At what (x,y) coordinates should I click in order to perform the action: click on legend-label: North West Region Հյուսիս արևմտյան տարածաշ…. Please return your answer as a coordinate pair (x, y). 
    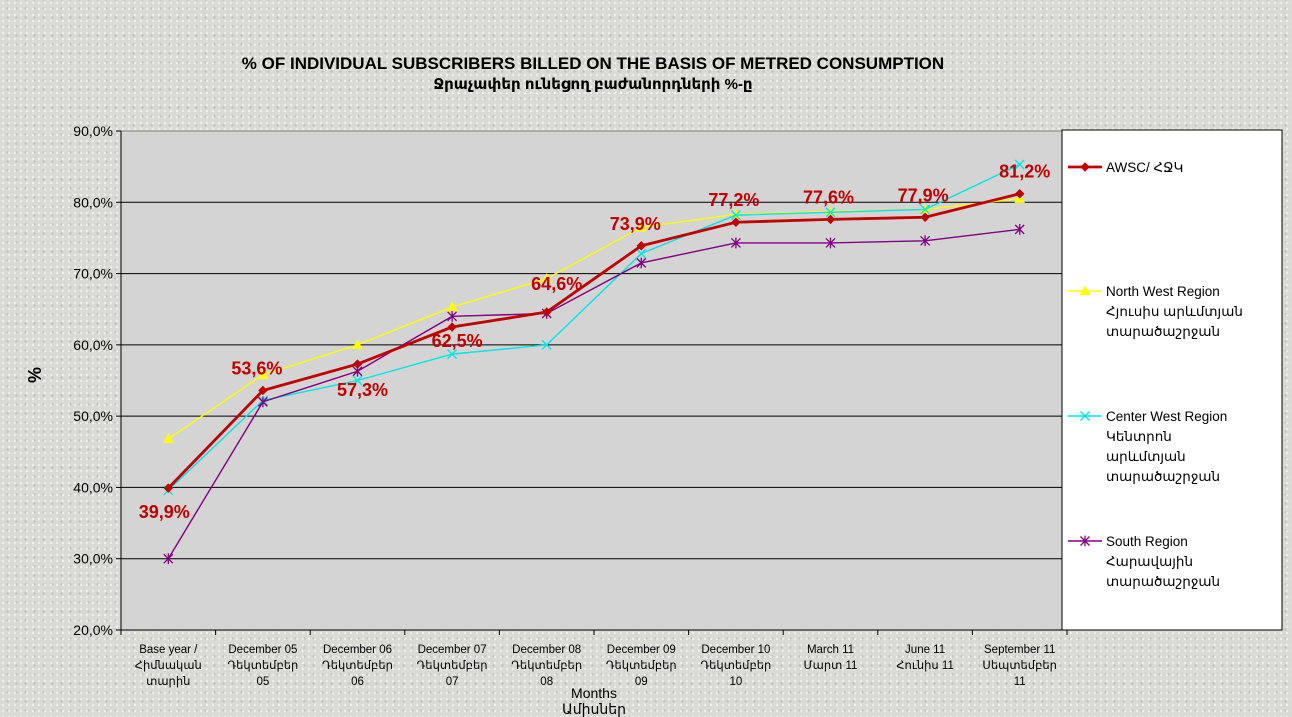
    Looking at the image, I should click on (1174, 311).